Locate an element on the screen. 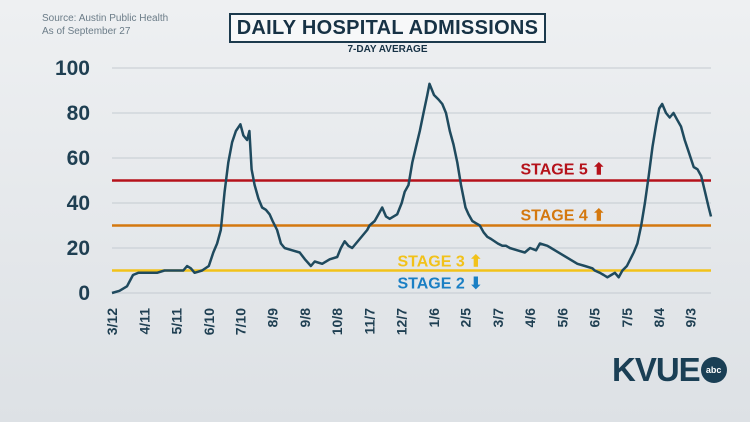 The width and height of the screenshot is (750, 422). x-tick-label: 12/7 is located at coordinates (402, 321).